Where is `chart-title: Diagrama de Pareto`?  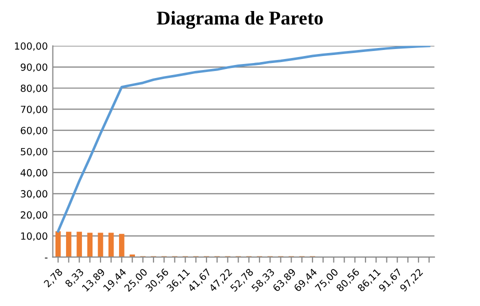 chart-title: Diagrama de Pareto is located at coordinates (239, 19).